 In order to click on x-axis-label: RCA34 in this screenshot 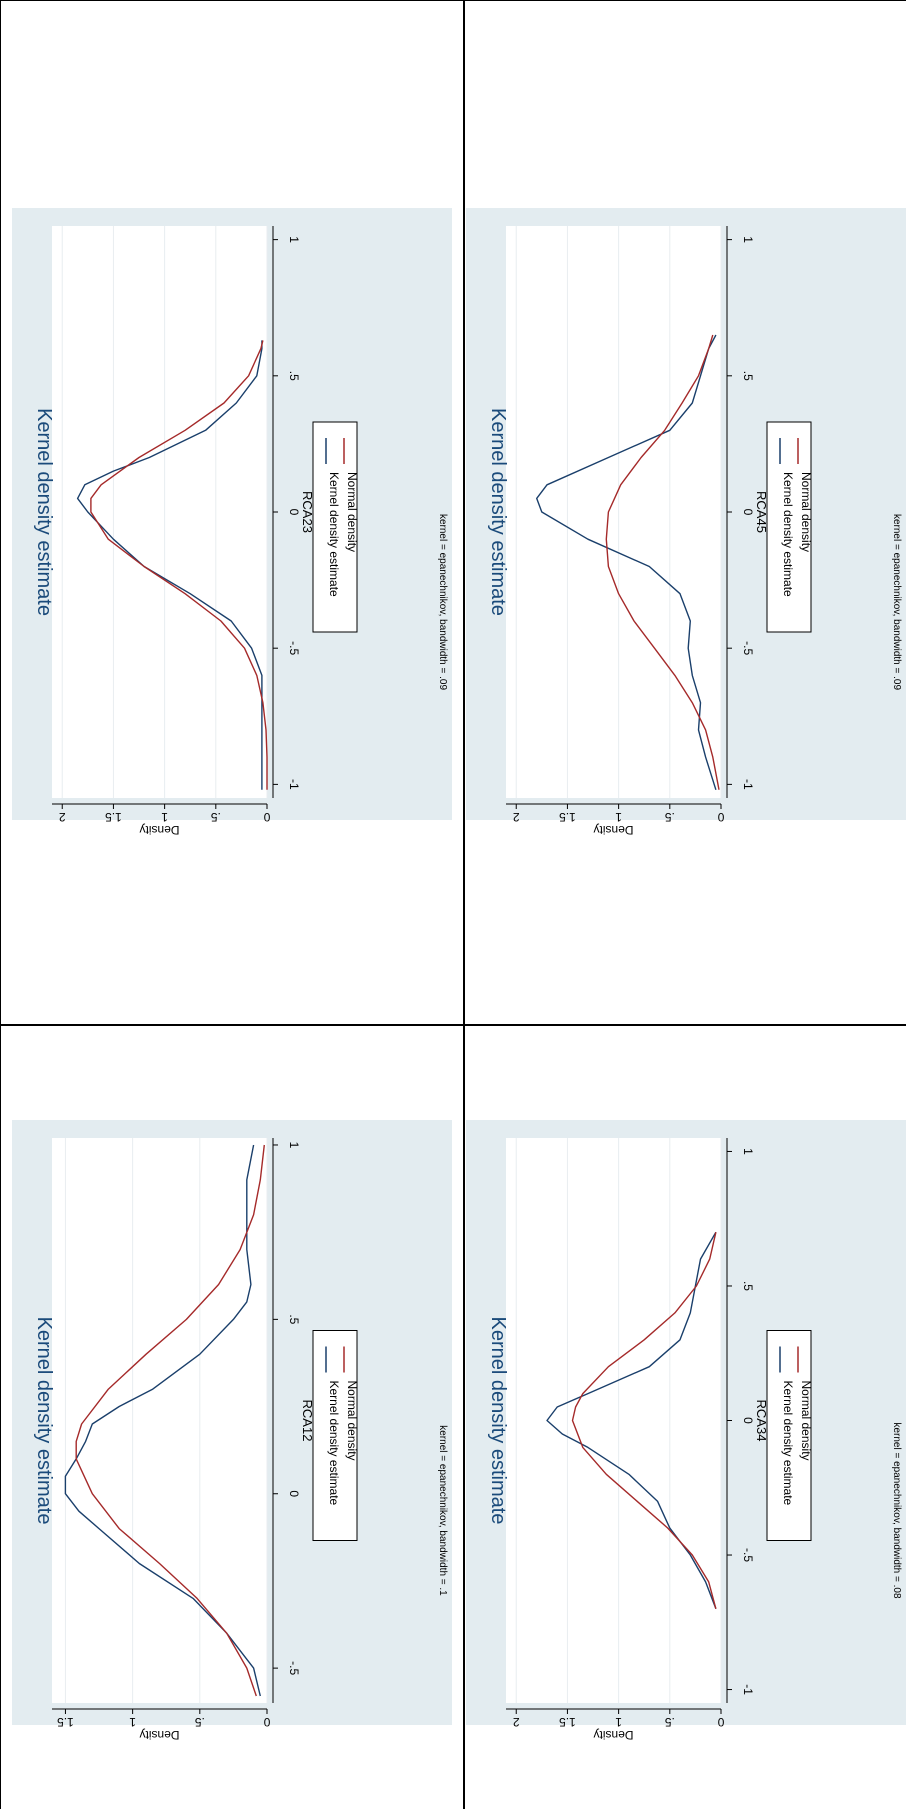, I will do `click(761, 1421)`.